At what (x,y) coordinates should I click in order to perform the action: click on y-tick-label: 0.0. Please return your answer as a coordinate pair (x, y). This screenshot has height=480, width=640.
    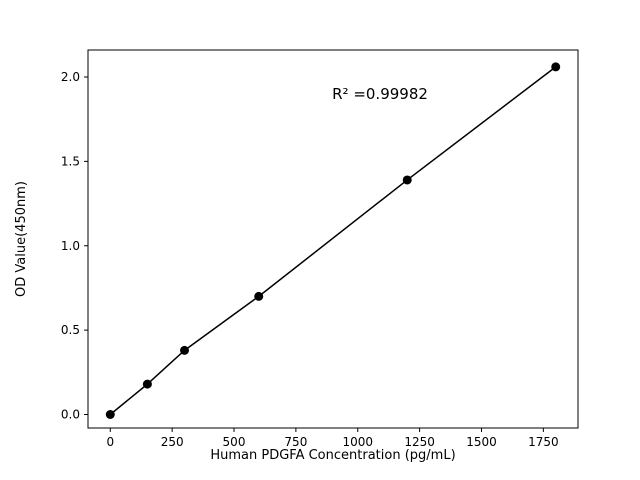
    Looking at the image, I should click on (70, 415).